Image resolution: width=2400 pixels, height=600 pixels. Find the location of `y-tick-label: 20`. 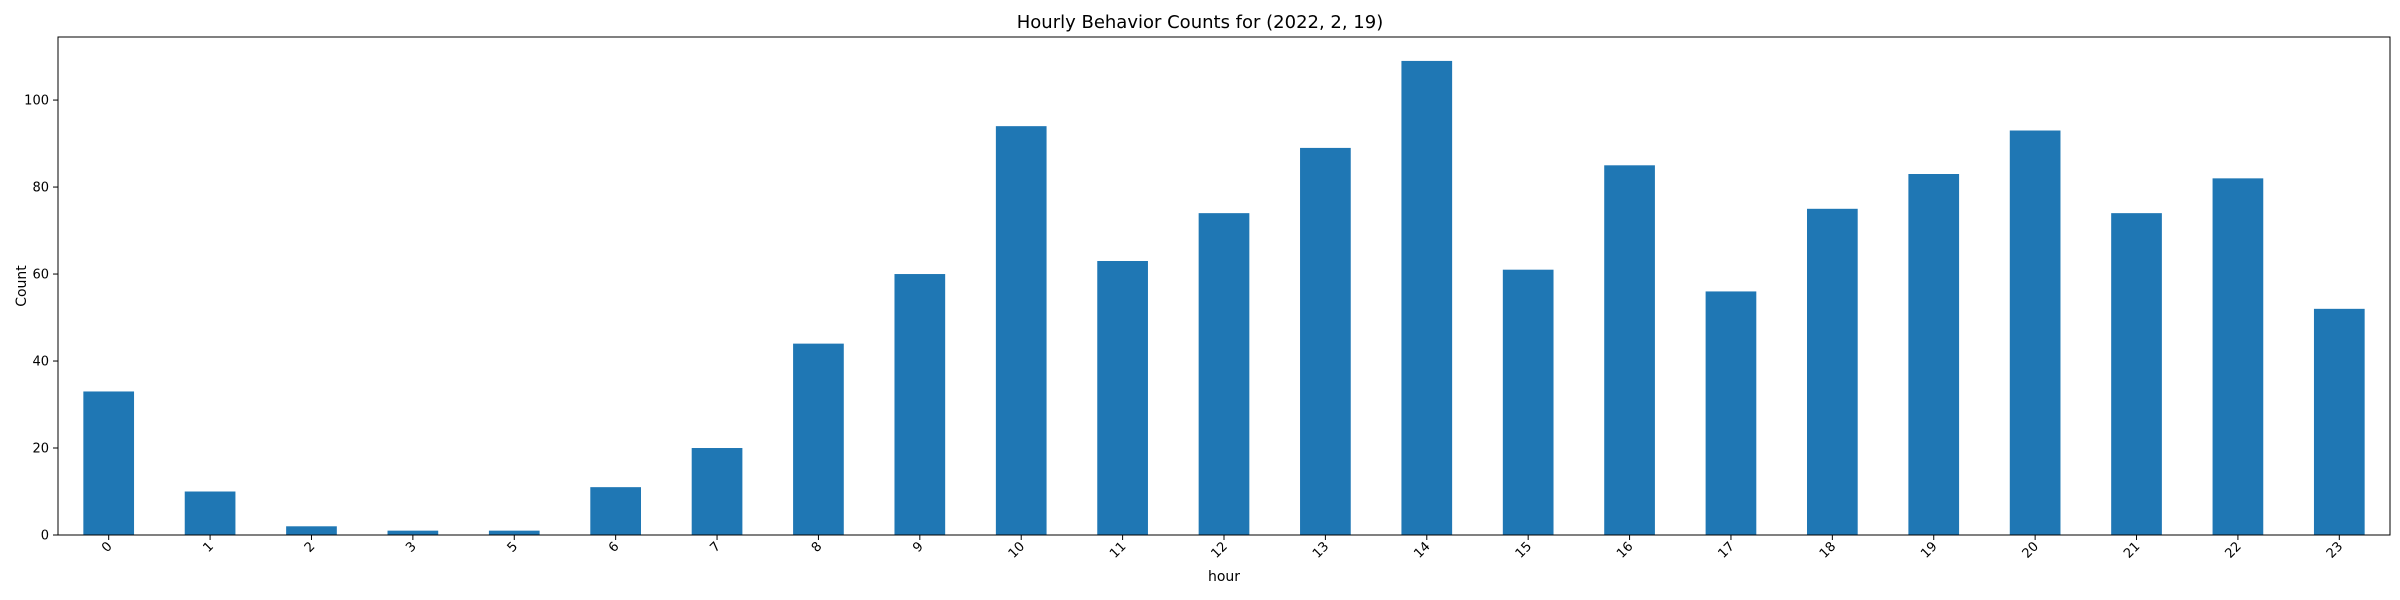

y-tick-label: 20 is located at coordinates (40, 449).